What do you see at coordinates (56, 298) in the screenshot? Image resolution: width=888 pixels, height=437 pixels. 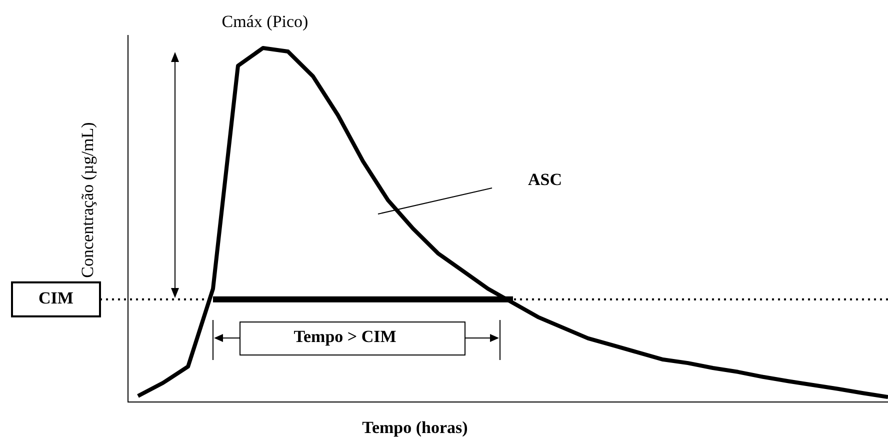 I see `ref-line-label: CIM` at bounding box center [56, 298].